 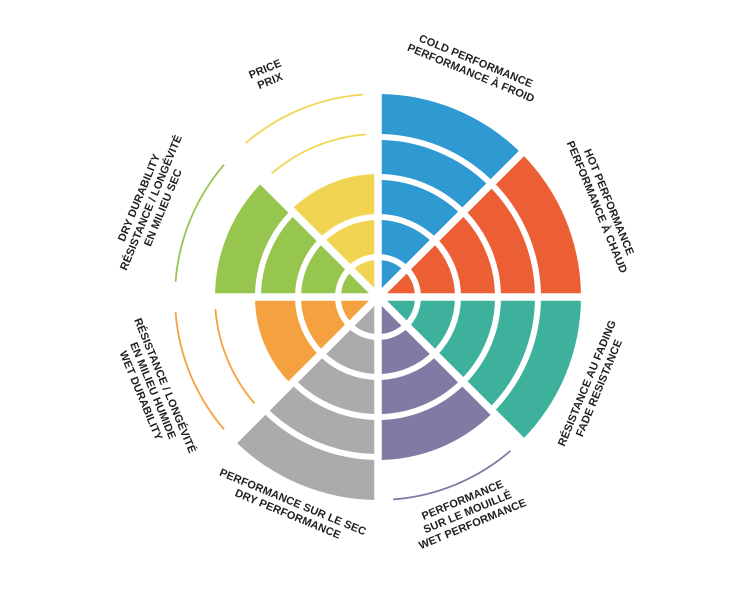 I want to click on sector-wet-durability-remainder-ring-4-arc, so click(x=234, y=356).